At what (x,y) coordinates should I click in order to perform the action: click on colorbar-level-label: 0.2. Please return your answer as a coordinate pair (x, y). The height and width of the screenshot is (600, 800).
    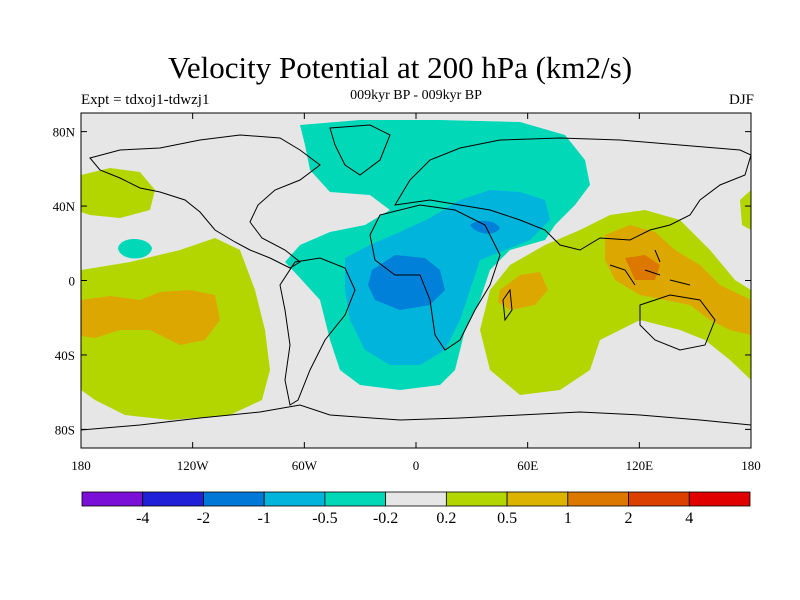
    Looking at the image, I should click on (446, 518).